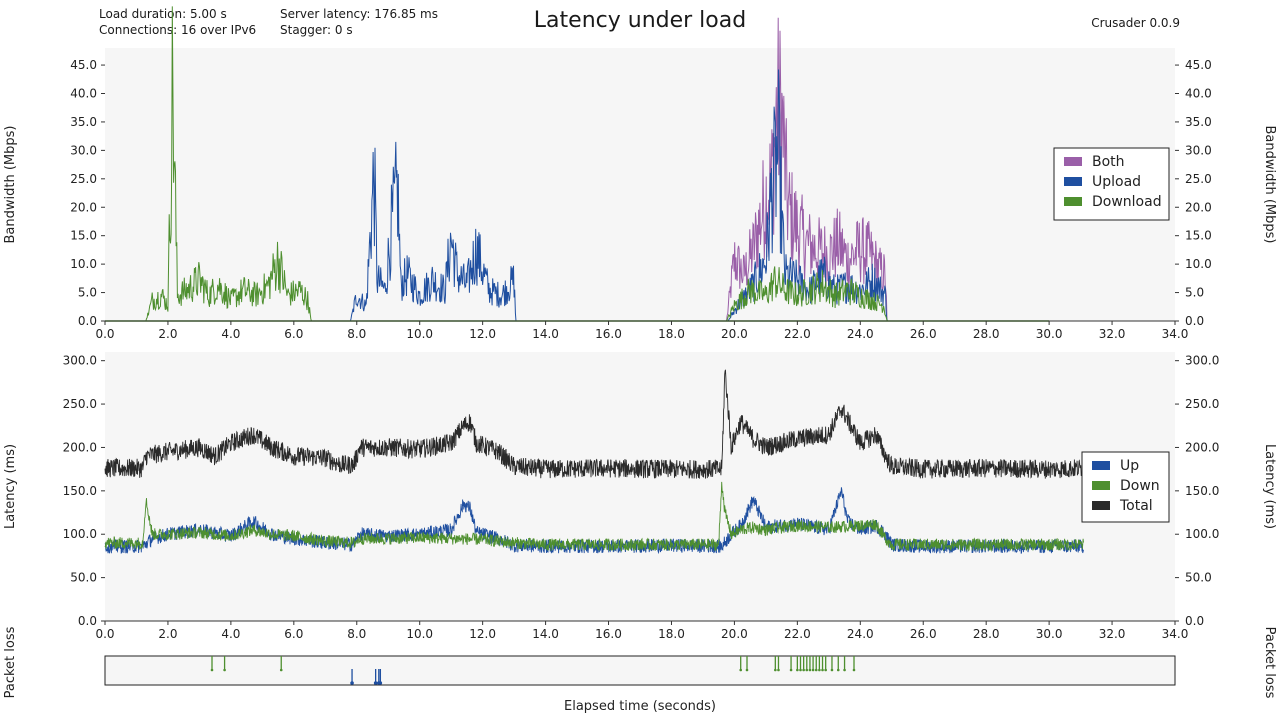 Image resolution: width=1280 pixels, height=720 pixels. Describe the element at coordinates (104, 334) in the screenshot. I see `bandwidth-x-tick-label: 0.0` at that location.